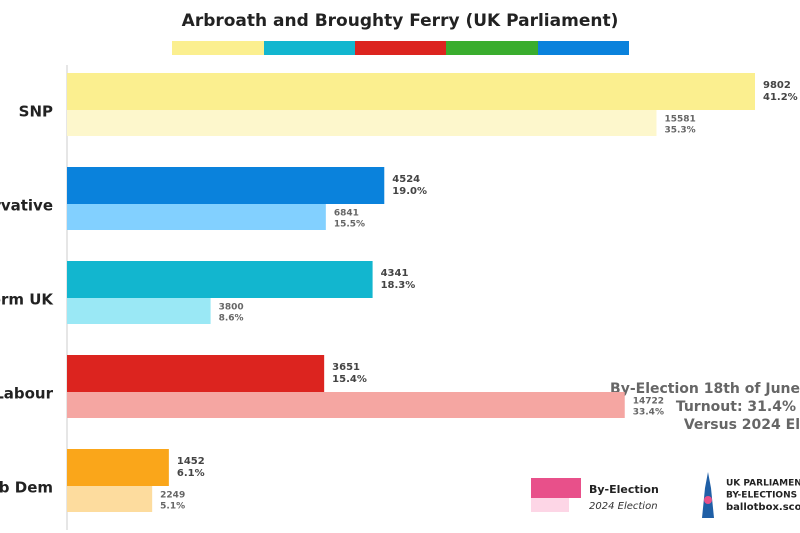 The width and height of the screenshot is (800, 533). I want to click on vote-label: 1452, so click(191, 461).